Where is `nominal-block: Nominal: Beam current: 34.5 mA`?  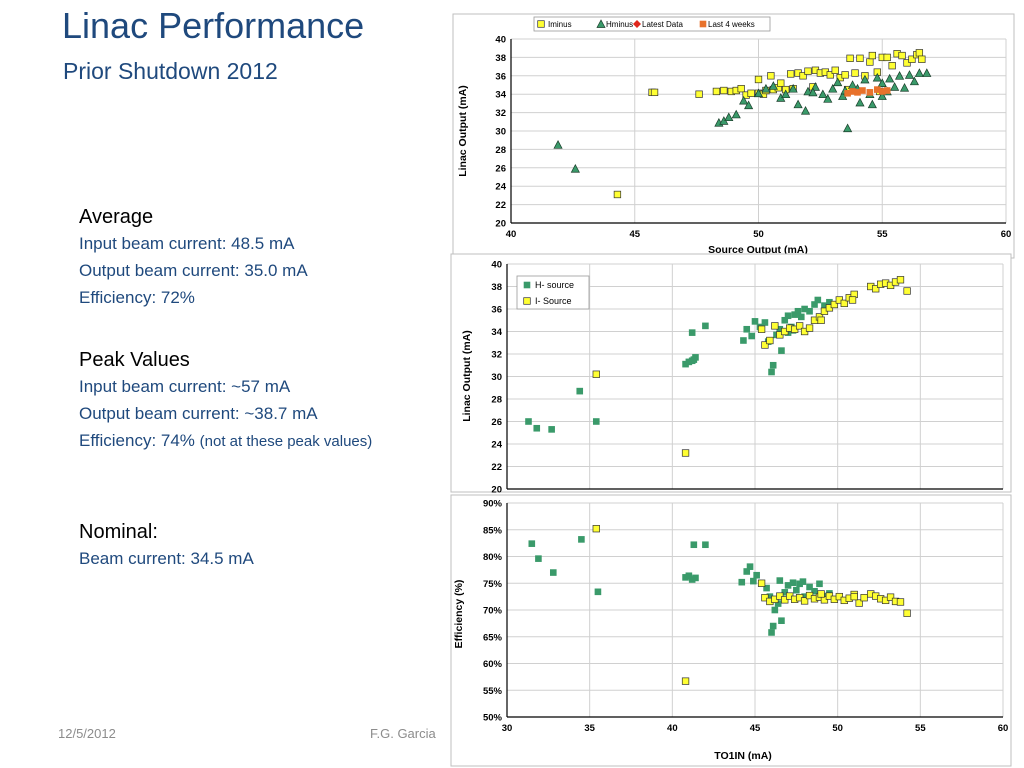 nominal-block: Nominal: Beam current: 34.5 mA is located at coordinates (166, 545).